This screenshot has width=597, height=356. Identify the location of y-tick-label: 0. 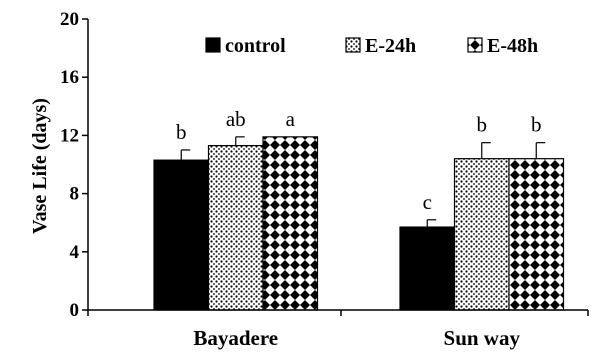
(75, 310).